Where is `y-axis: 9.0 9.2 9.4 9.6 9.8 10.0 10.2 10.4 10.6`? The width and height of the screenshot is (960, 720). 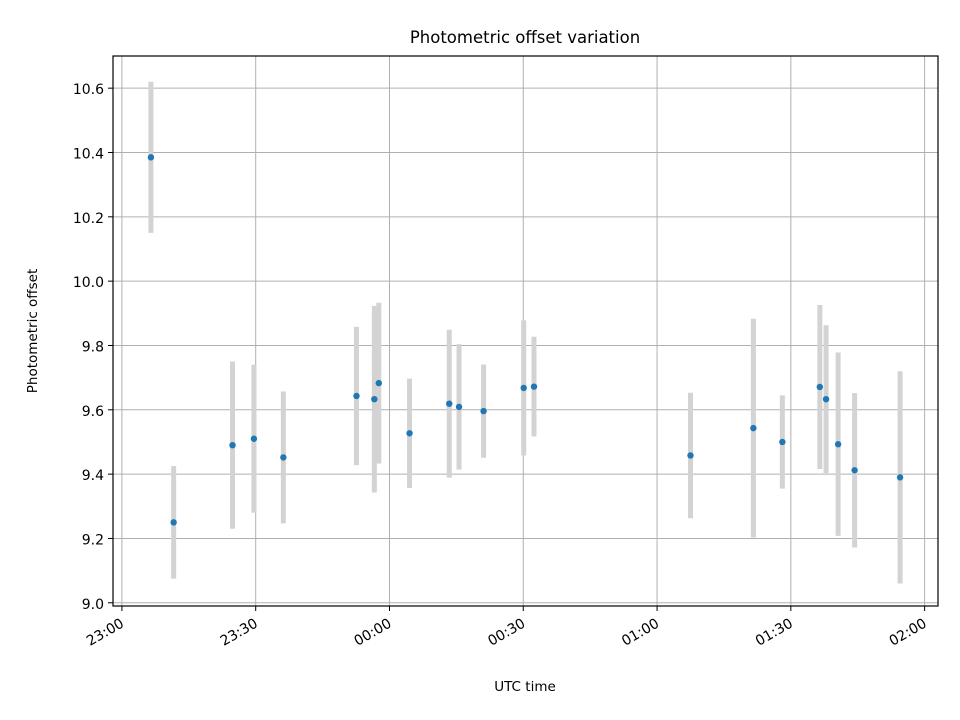 y-axis: 9.0 9.2 9.4 9.6 9.8 10.0 10.2 10.4 10.6 is located at coordinates (93, 347).